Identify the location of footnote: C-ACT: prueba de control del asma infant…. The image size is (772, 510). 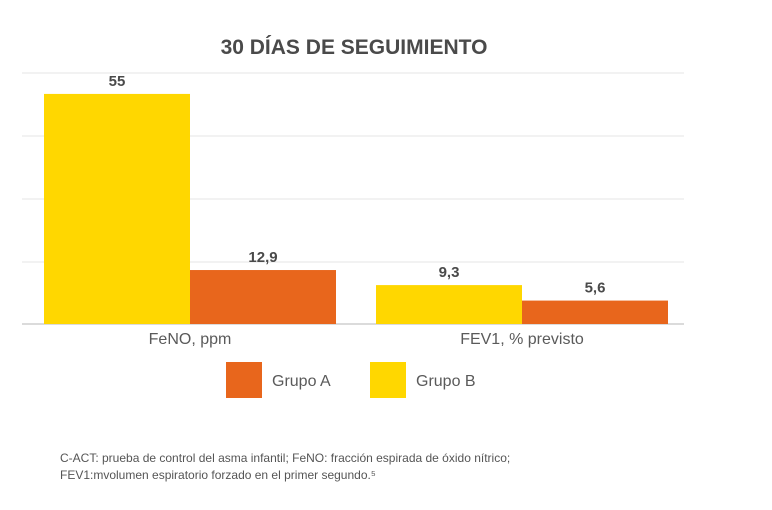
(380, 467).